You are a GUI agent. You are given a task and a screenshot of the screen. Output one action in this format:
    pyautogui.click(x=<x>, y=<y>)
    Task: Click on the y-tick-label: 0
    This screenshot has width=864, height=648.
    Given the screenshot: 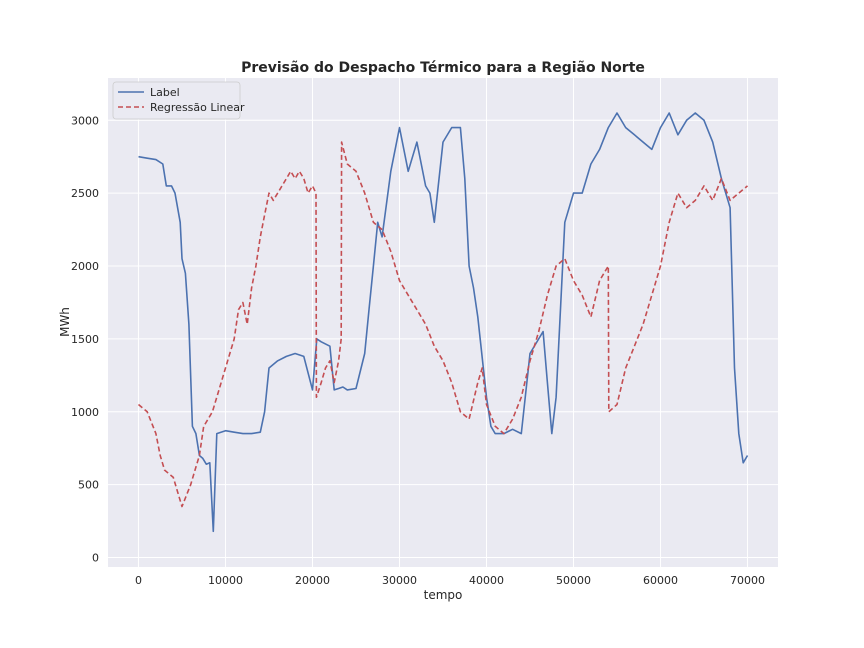 What is the action you would take?
    pyautogui.click(x=95, y=558)
    